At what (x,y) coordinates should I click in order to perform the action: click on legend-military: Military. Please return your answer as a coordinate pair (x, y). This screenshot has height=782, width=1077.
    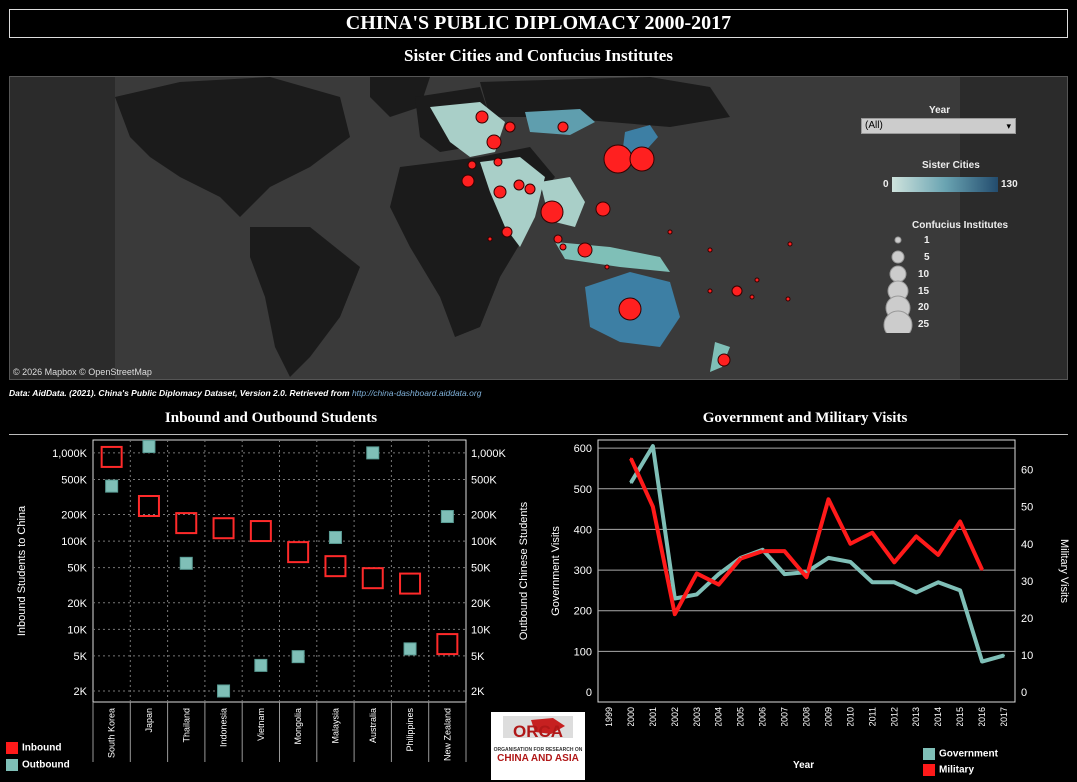
    Looking at the image, I should click on (948, 770).